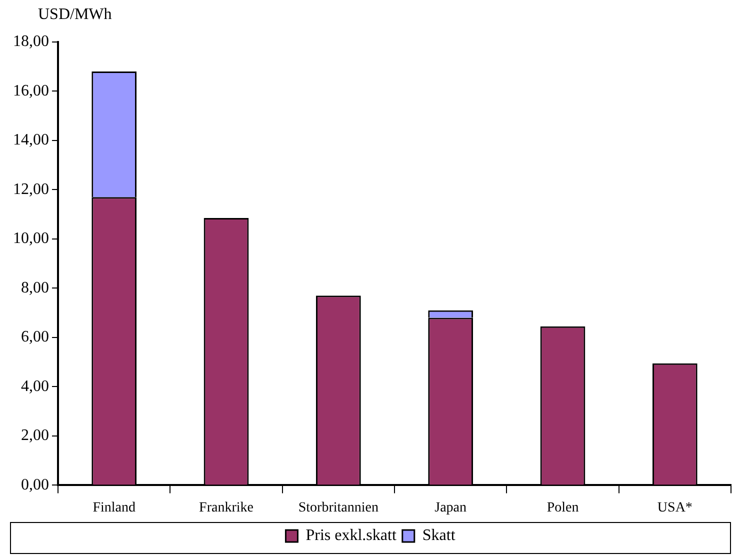 The image size is (751, 556). What do you see at coordinates (114, 508) in the screenshot?
I see `x-tick-label: Finland` at bounding box center [114, 508].